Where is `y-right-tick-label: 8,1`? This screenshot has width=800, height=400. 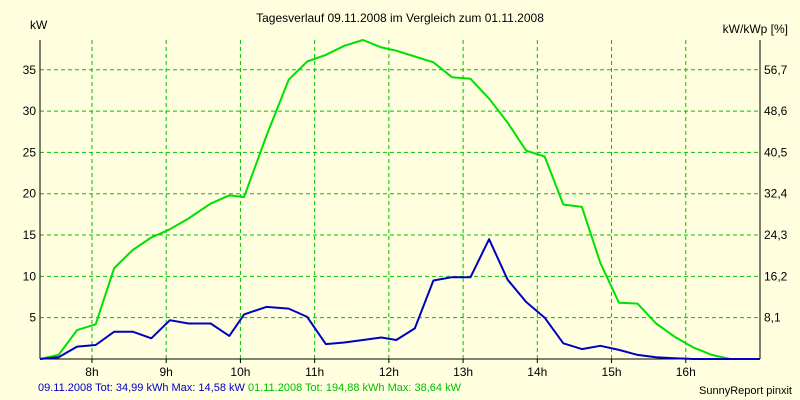 y-right-tick-label: 8,1 is located at coordinates (772, 318).